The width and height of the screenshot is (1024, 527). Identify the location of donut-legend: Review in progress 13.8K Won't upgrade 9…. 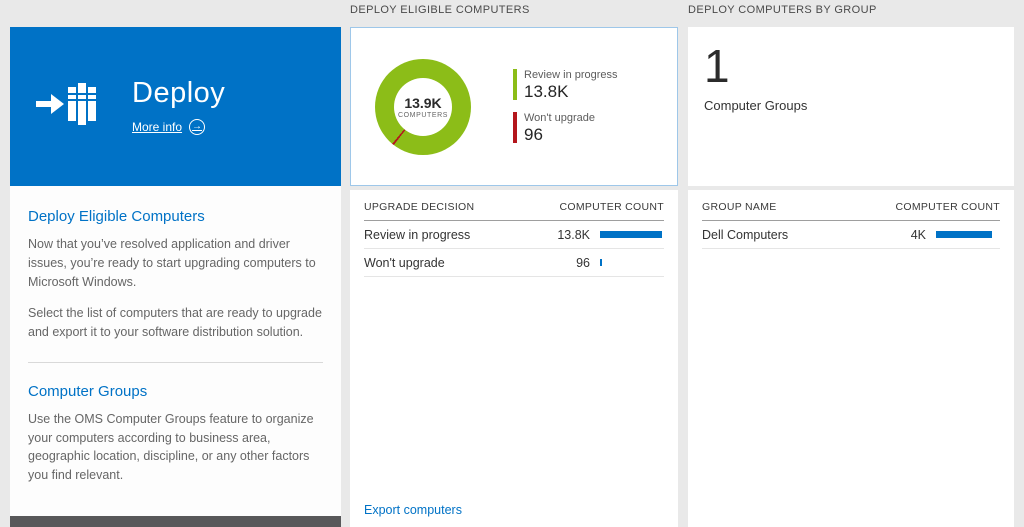
(565, 106).